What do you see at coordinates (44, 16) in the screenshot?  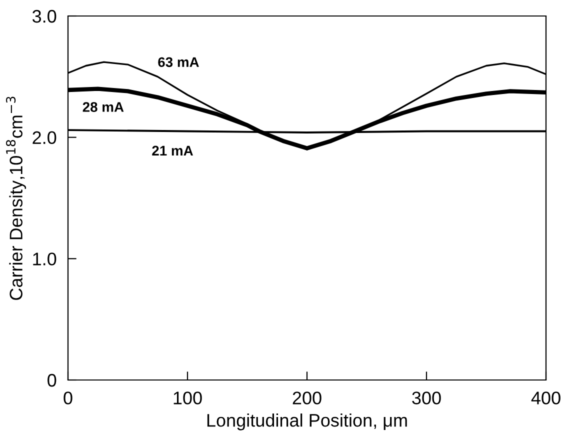 I see `y-tick-label: 3.0` at bounding box center [44, 16].